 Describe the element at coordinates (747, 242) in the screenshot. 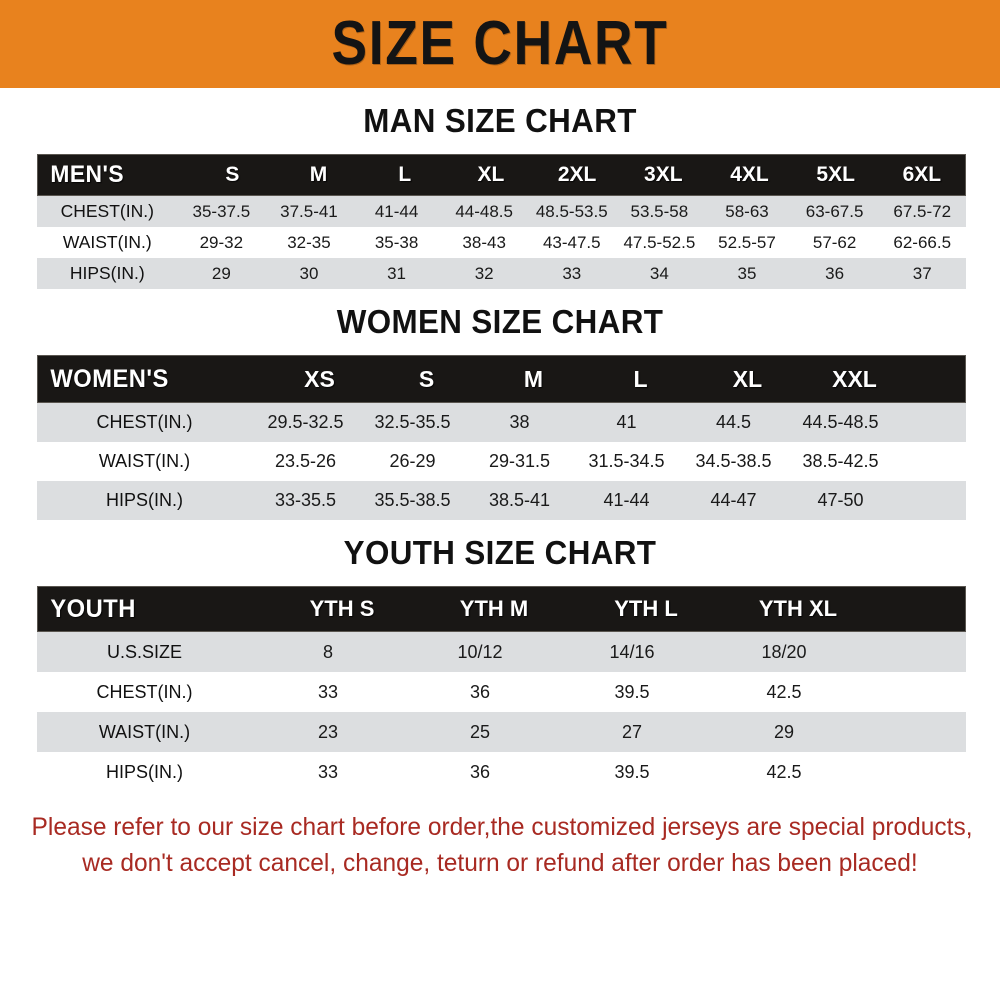

I see `men-waist-4xl: 52.5-57` at that location.